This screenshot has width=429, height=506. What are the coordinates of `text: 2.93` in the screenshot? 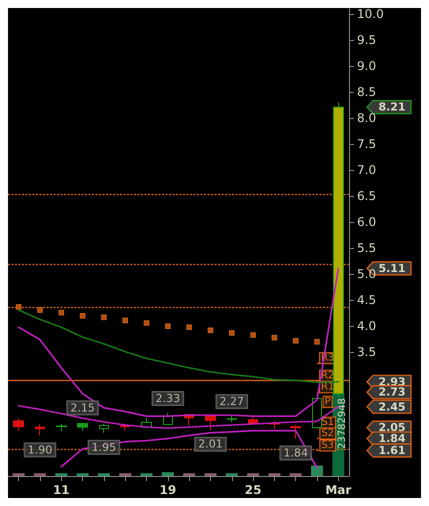 It's located at (392, 381).